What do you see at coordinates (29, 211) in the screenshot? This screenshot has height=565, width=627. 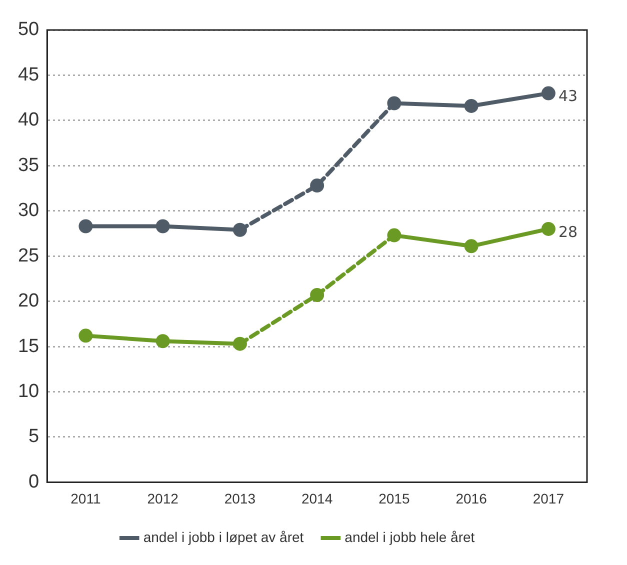 I see `y-tick-label: 30` at bounding box center [29, 211].